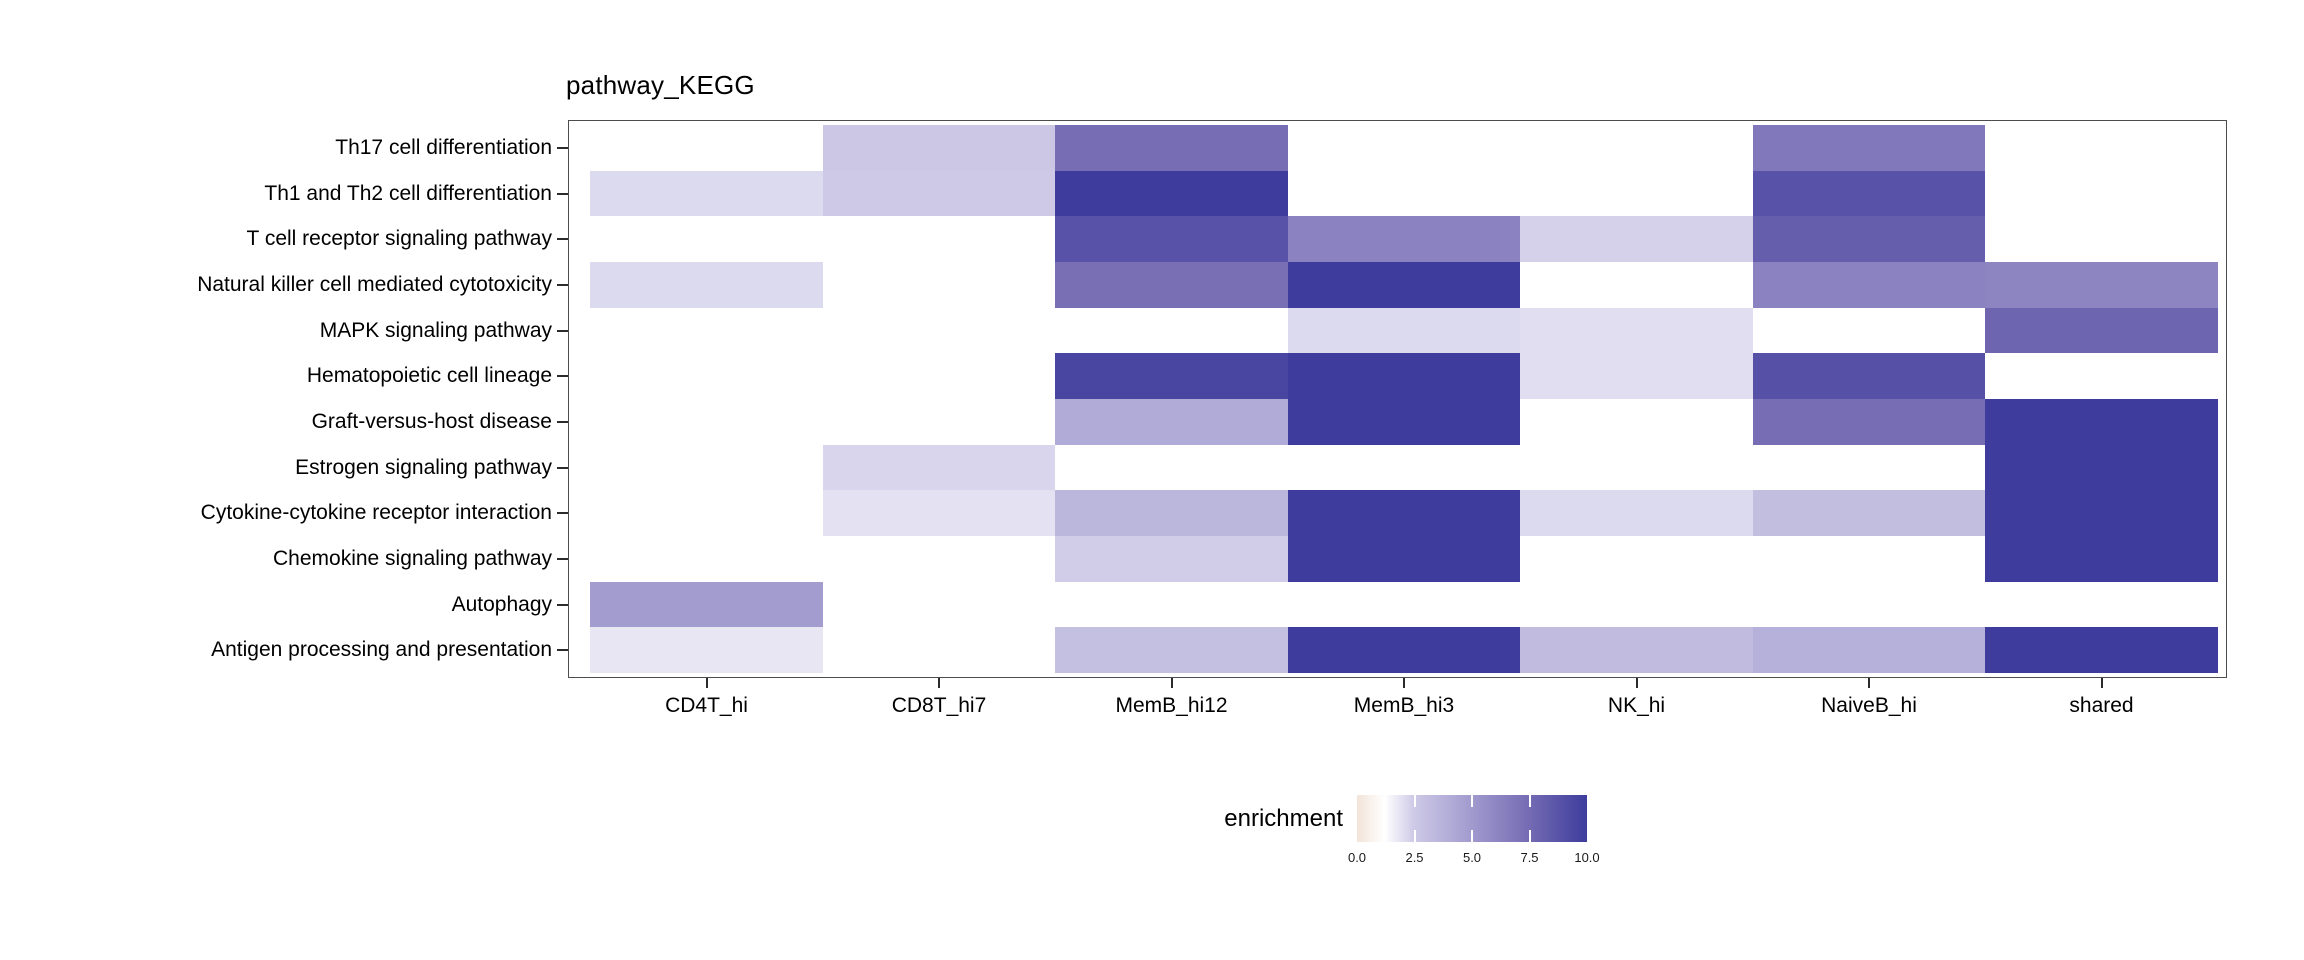 This screenshot has width=2304, height=960. What do you see at coordinates (1171, 705) in the screenshot?
I see `x-axis-label: MemB_hi12` at bounding box center [1171, 705].